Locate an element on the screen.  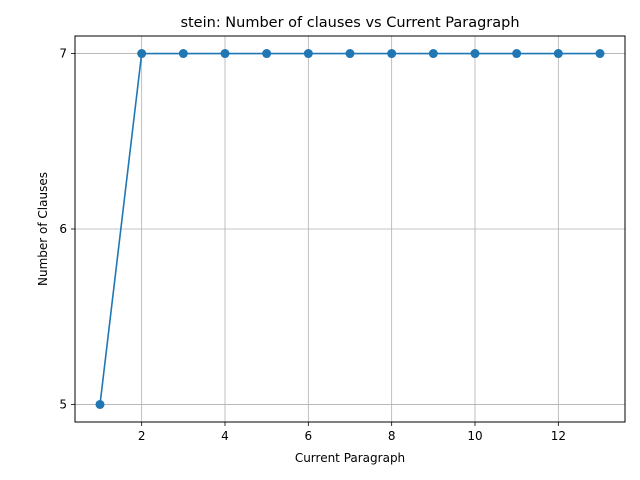
x-tick-label: 2 is located at coordinates (142, 436).